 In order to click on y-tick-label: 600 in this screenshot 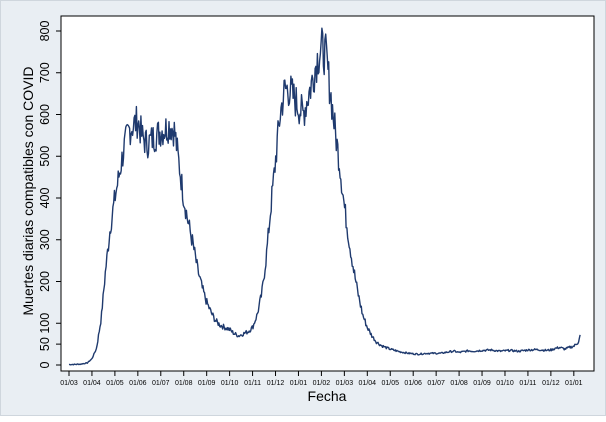, I will do `click(45, 114)`.